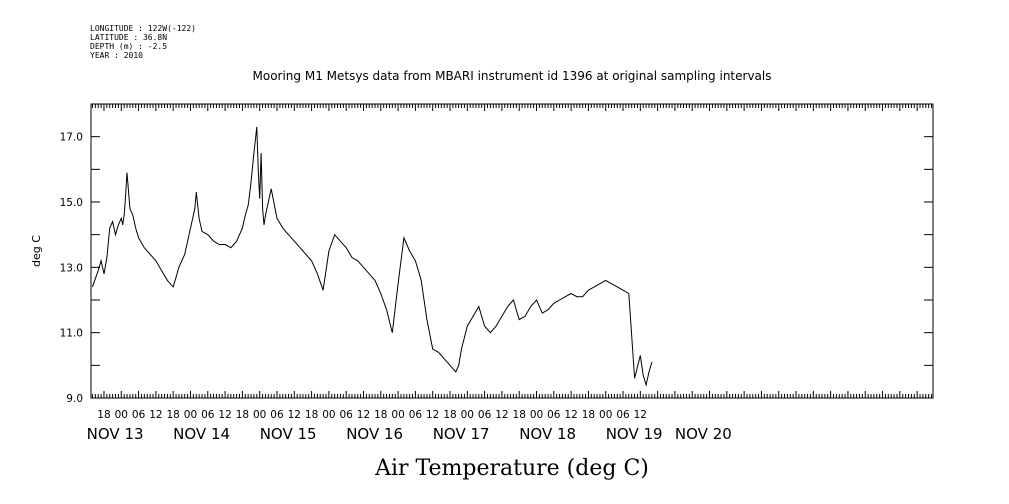 This screenshot has height=504, width=1009. What do you see at coordinates (71, 268) in the screenshot?
I see `y-tick-label: 13.0` at bounding box center [71, 268].